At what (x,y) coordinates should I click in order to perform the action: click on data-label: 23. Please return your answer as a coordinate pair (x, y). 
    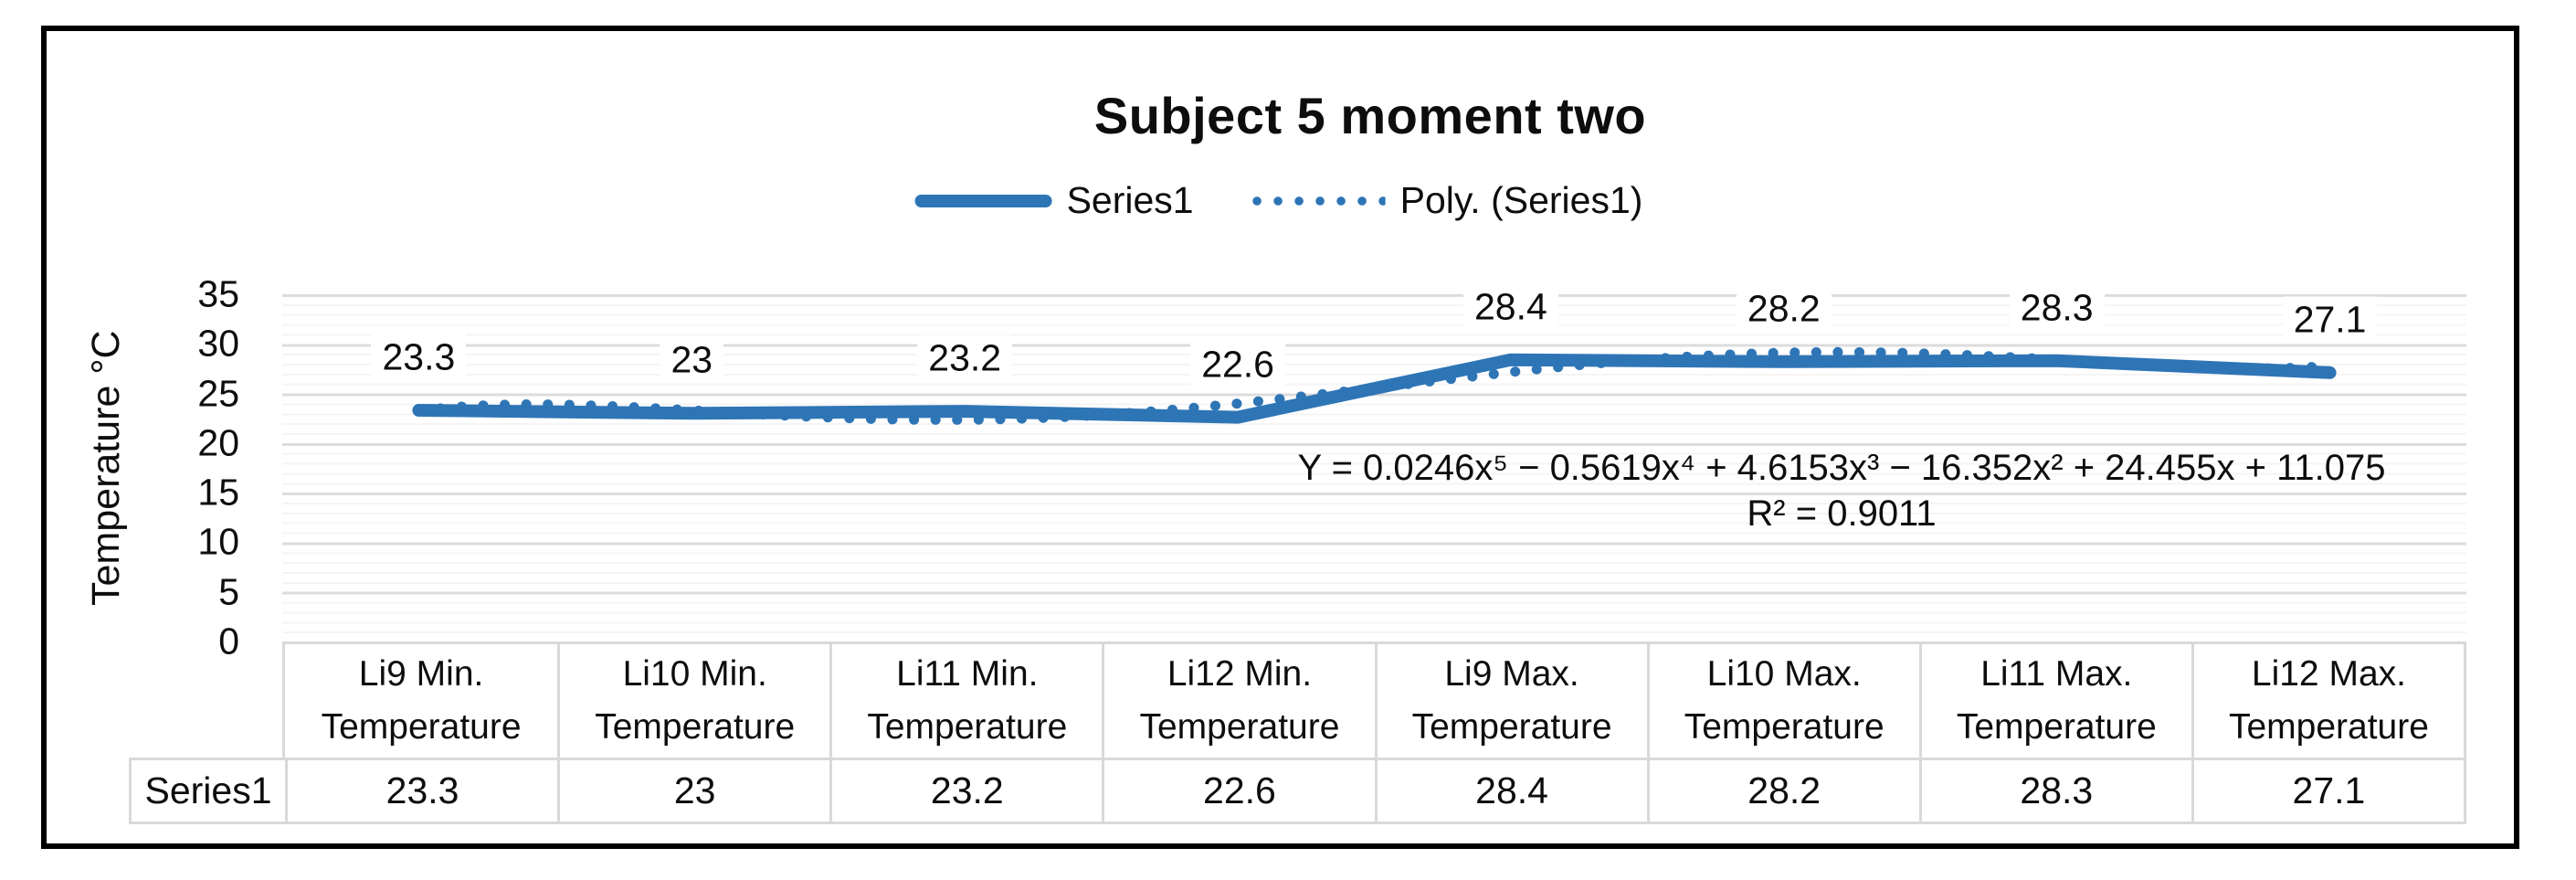
    Looking at the image, I should click on (692, 360).